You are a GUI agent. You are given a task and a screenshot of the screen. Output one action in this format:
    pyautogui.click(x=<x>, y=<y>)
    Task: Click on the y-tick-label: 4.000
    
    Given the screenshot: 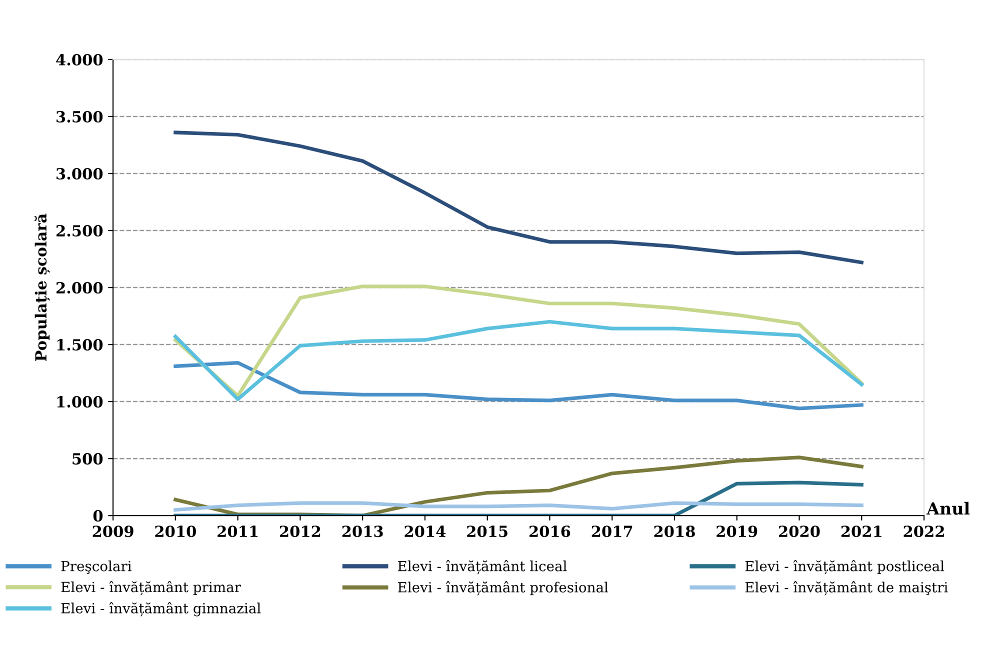 What is the action you would take?
    pyautogui.click(x=79, y=60)
    